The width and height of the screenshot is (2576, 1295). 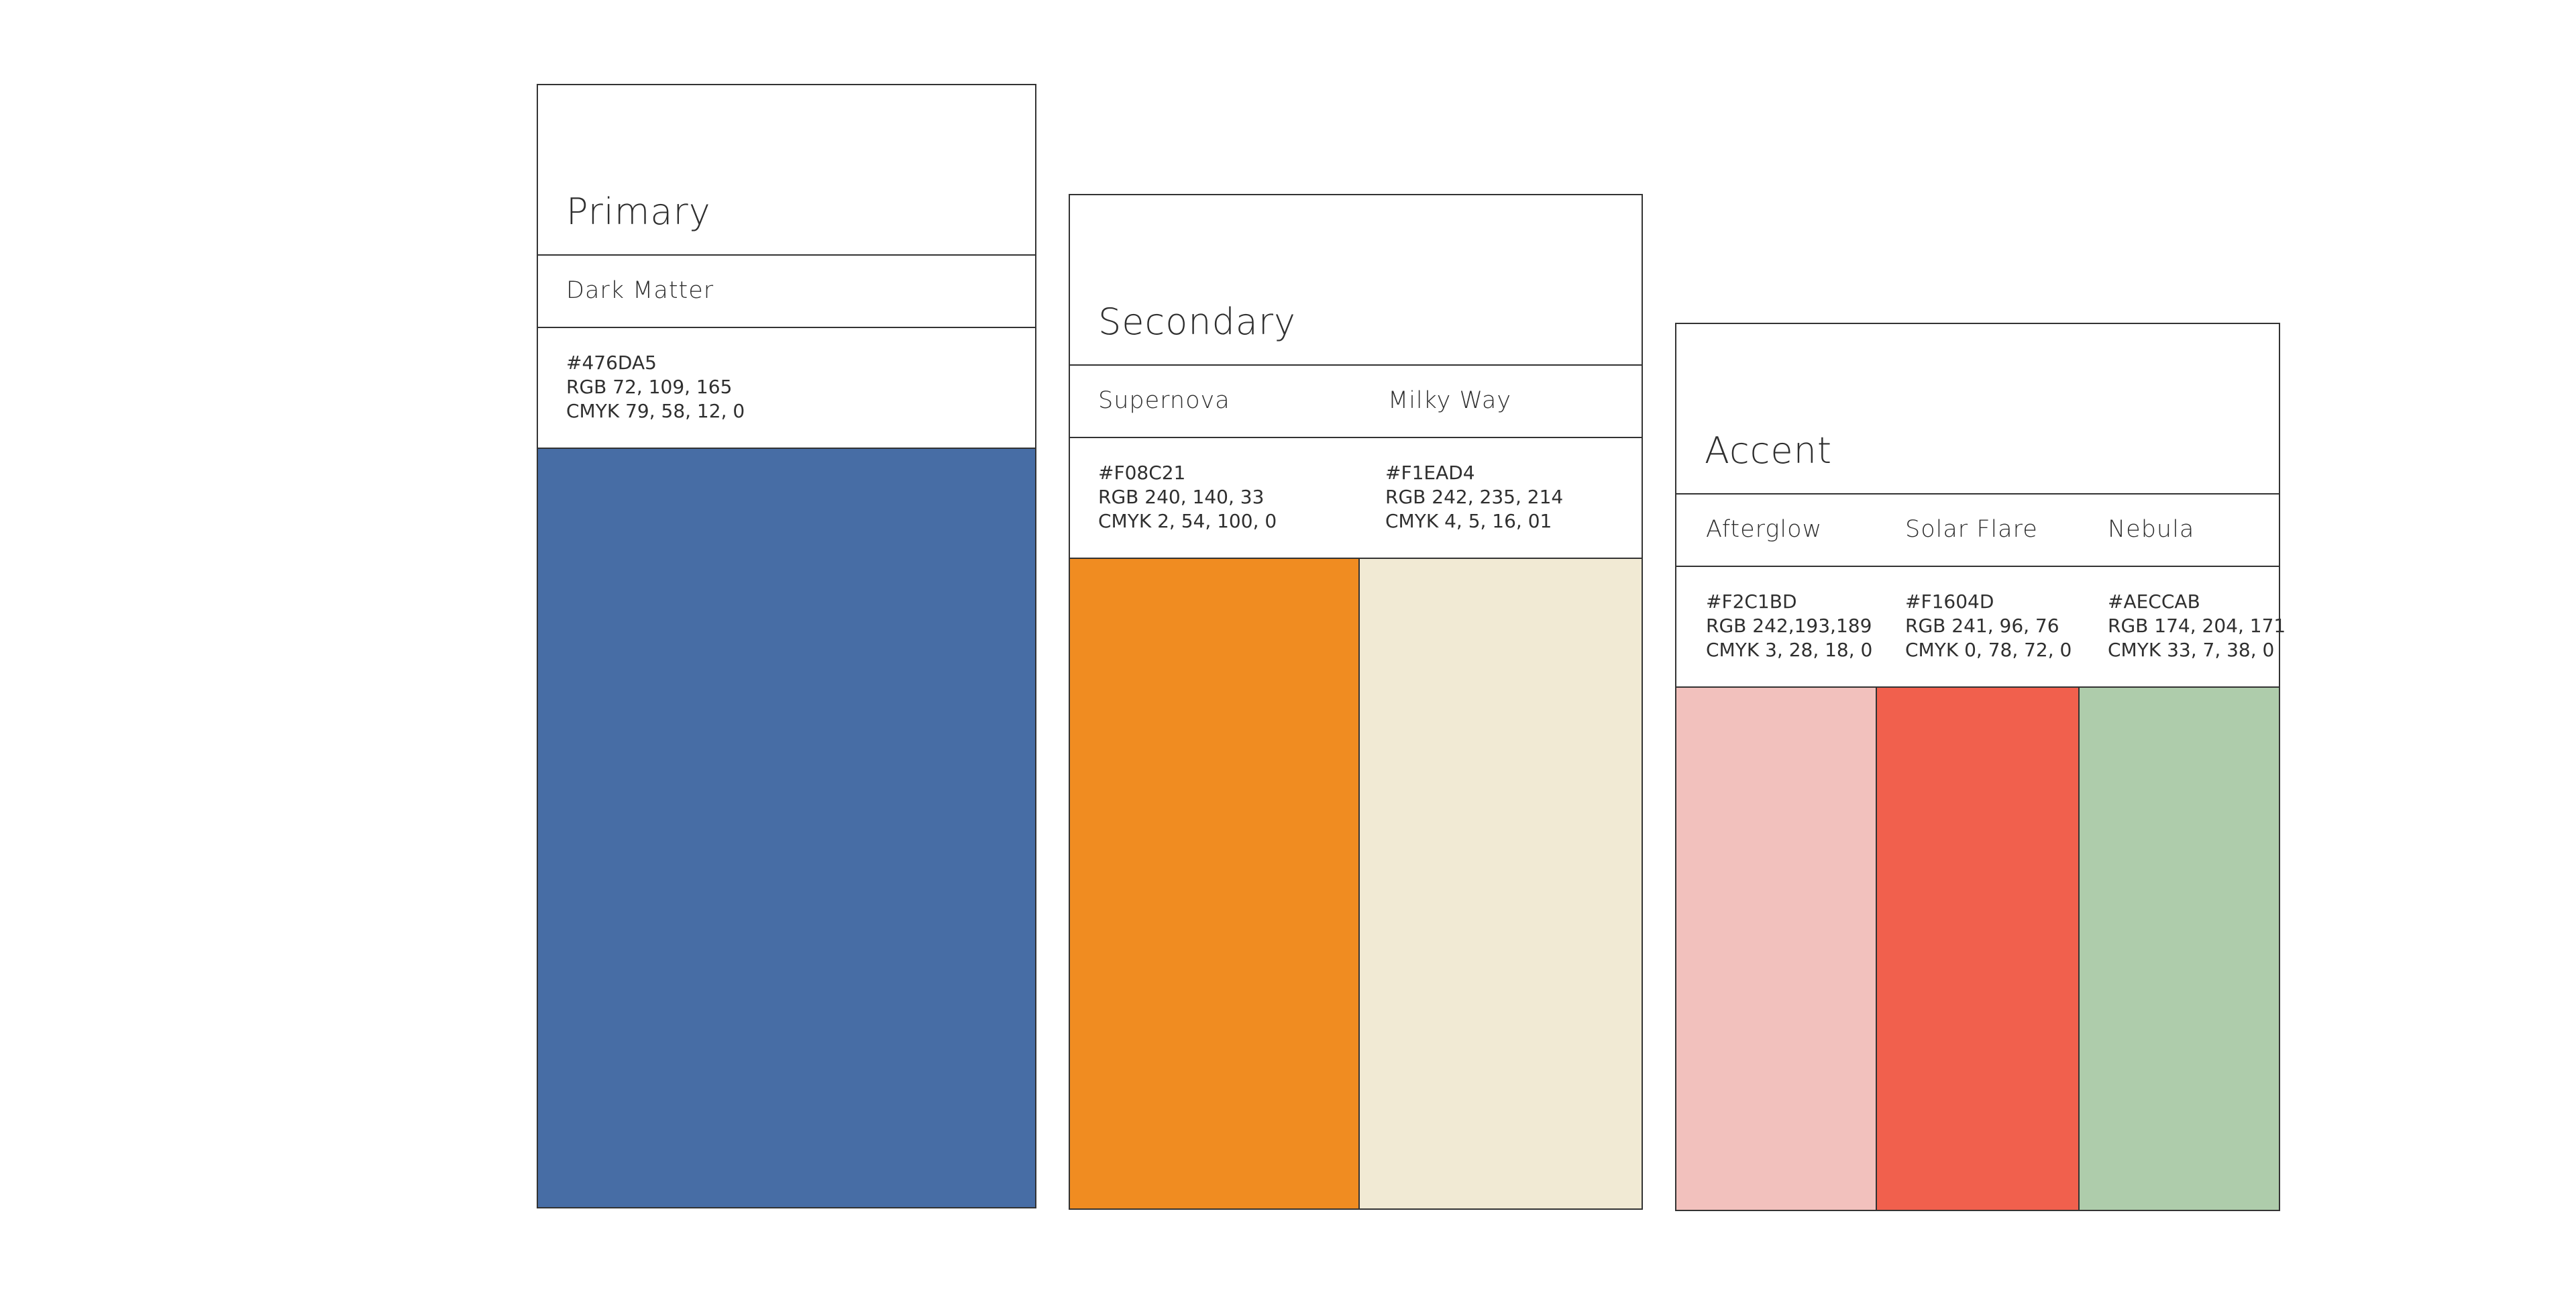 What do you see at coordinates (1356, 402) in the screenshot?
I see `secondary-names-row: Supernova Milky Way` at bounding box center [1356, 402].